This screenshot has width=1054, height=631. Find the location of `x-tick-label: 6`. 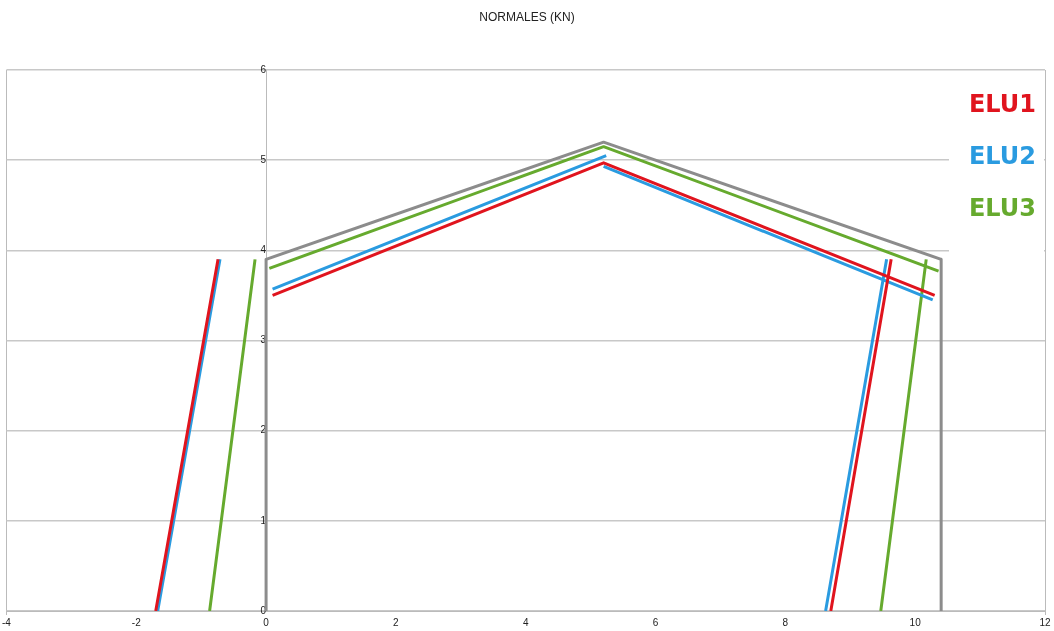

x-tick-label: 6 is located at coordinates (655, 622).